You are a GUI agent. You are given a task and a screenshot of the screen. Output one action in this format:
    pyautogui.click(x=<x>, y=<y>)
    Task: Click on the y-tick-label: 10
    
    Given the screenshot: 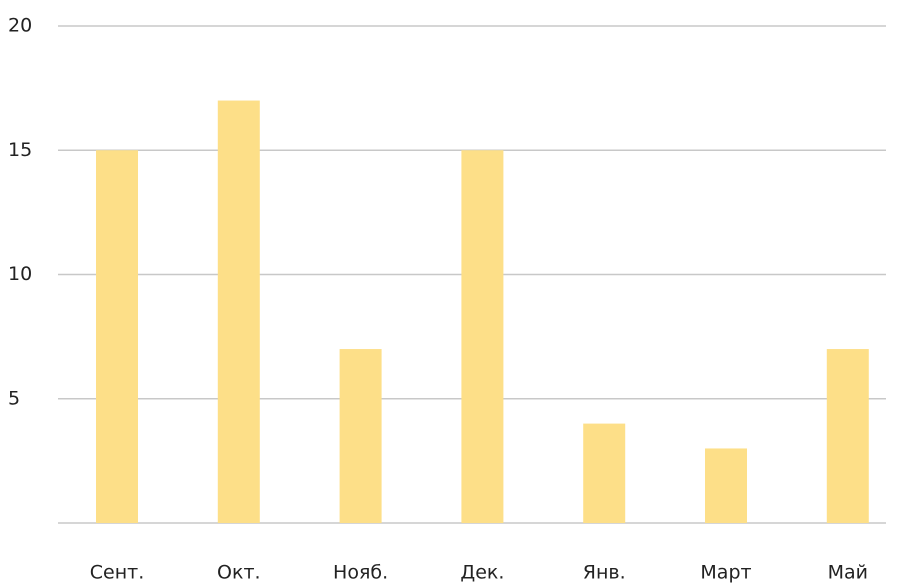 What is the action you would take?
    pyautogui.click(x=20, y=274)
    